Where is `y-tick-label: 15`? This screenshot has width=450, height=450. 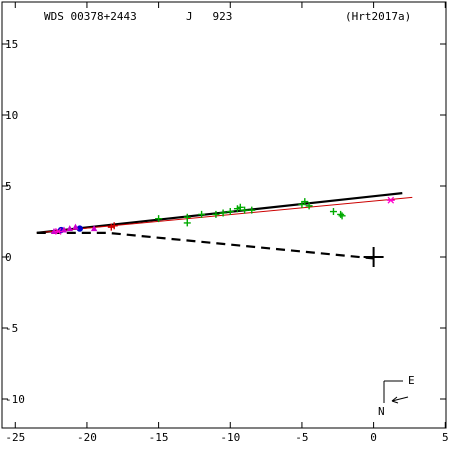
y-tick-label: 15 is located at coordinates (11, 44).